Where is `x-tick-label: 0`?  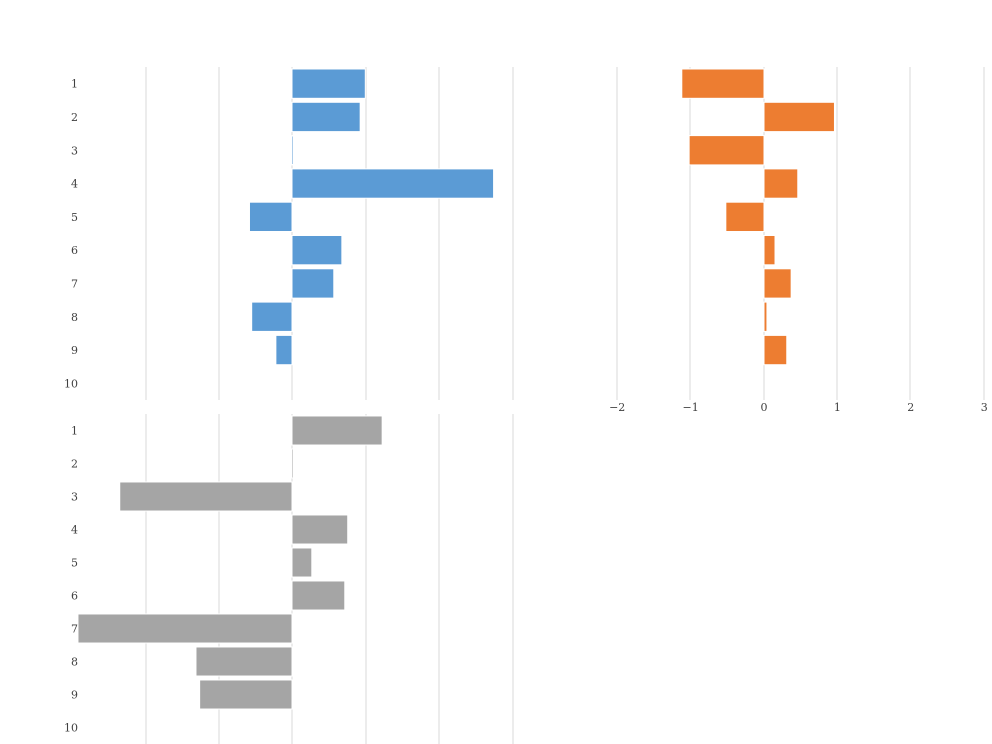 x-tick-label: 0 is located at coordinates (764, 407).